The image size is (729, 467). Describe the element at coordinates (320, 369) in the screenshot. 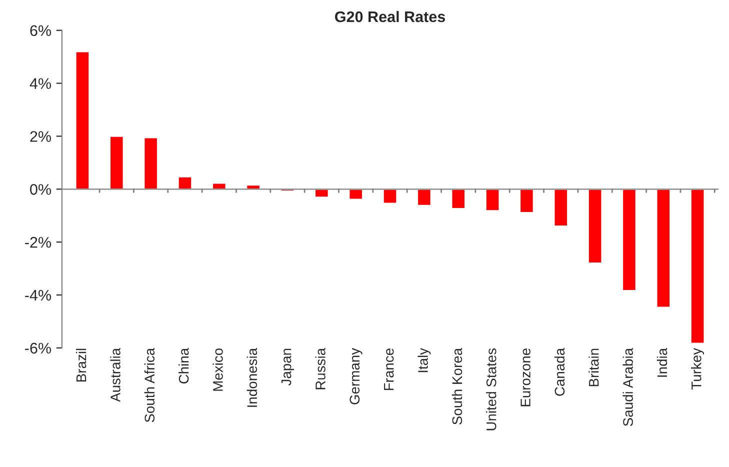

I see `x-tick-label: Russia` at that location.